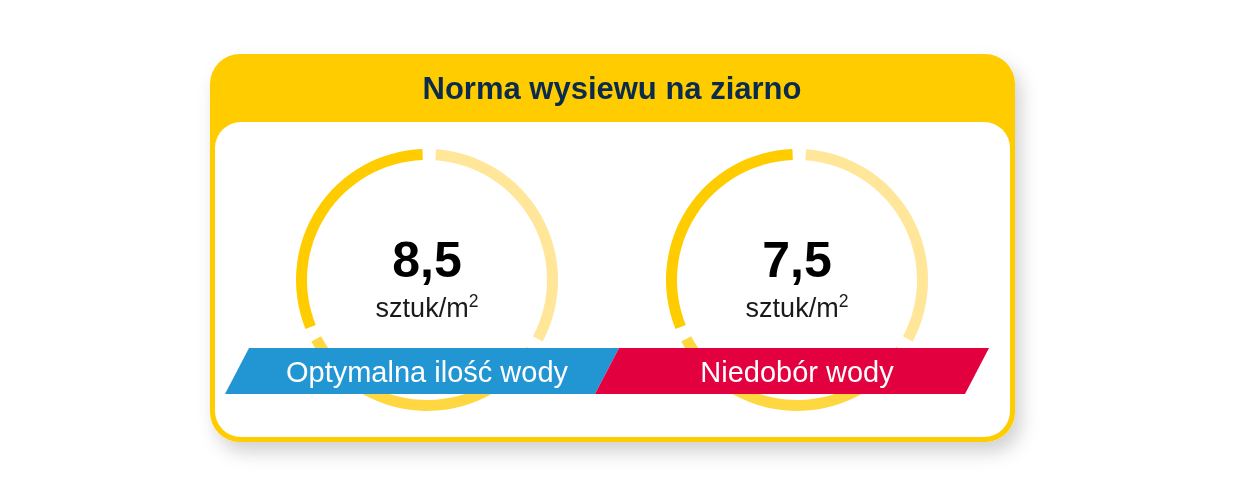  What do you see at coordinates (797, 260) in the screenshot?
I see `data-label: 7,5` at bounding box center [797, 260].